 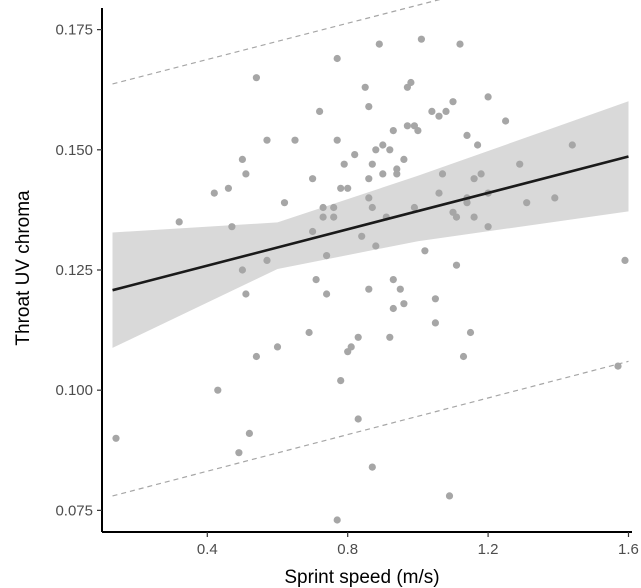 I want to click on x-tick-label: 0.4, so click(x=207, y=549).